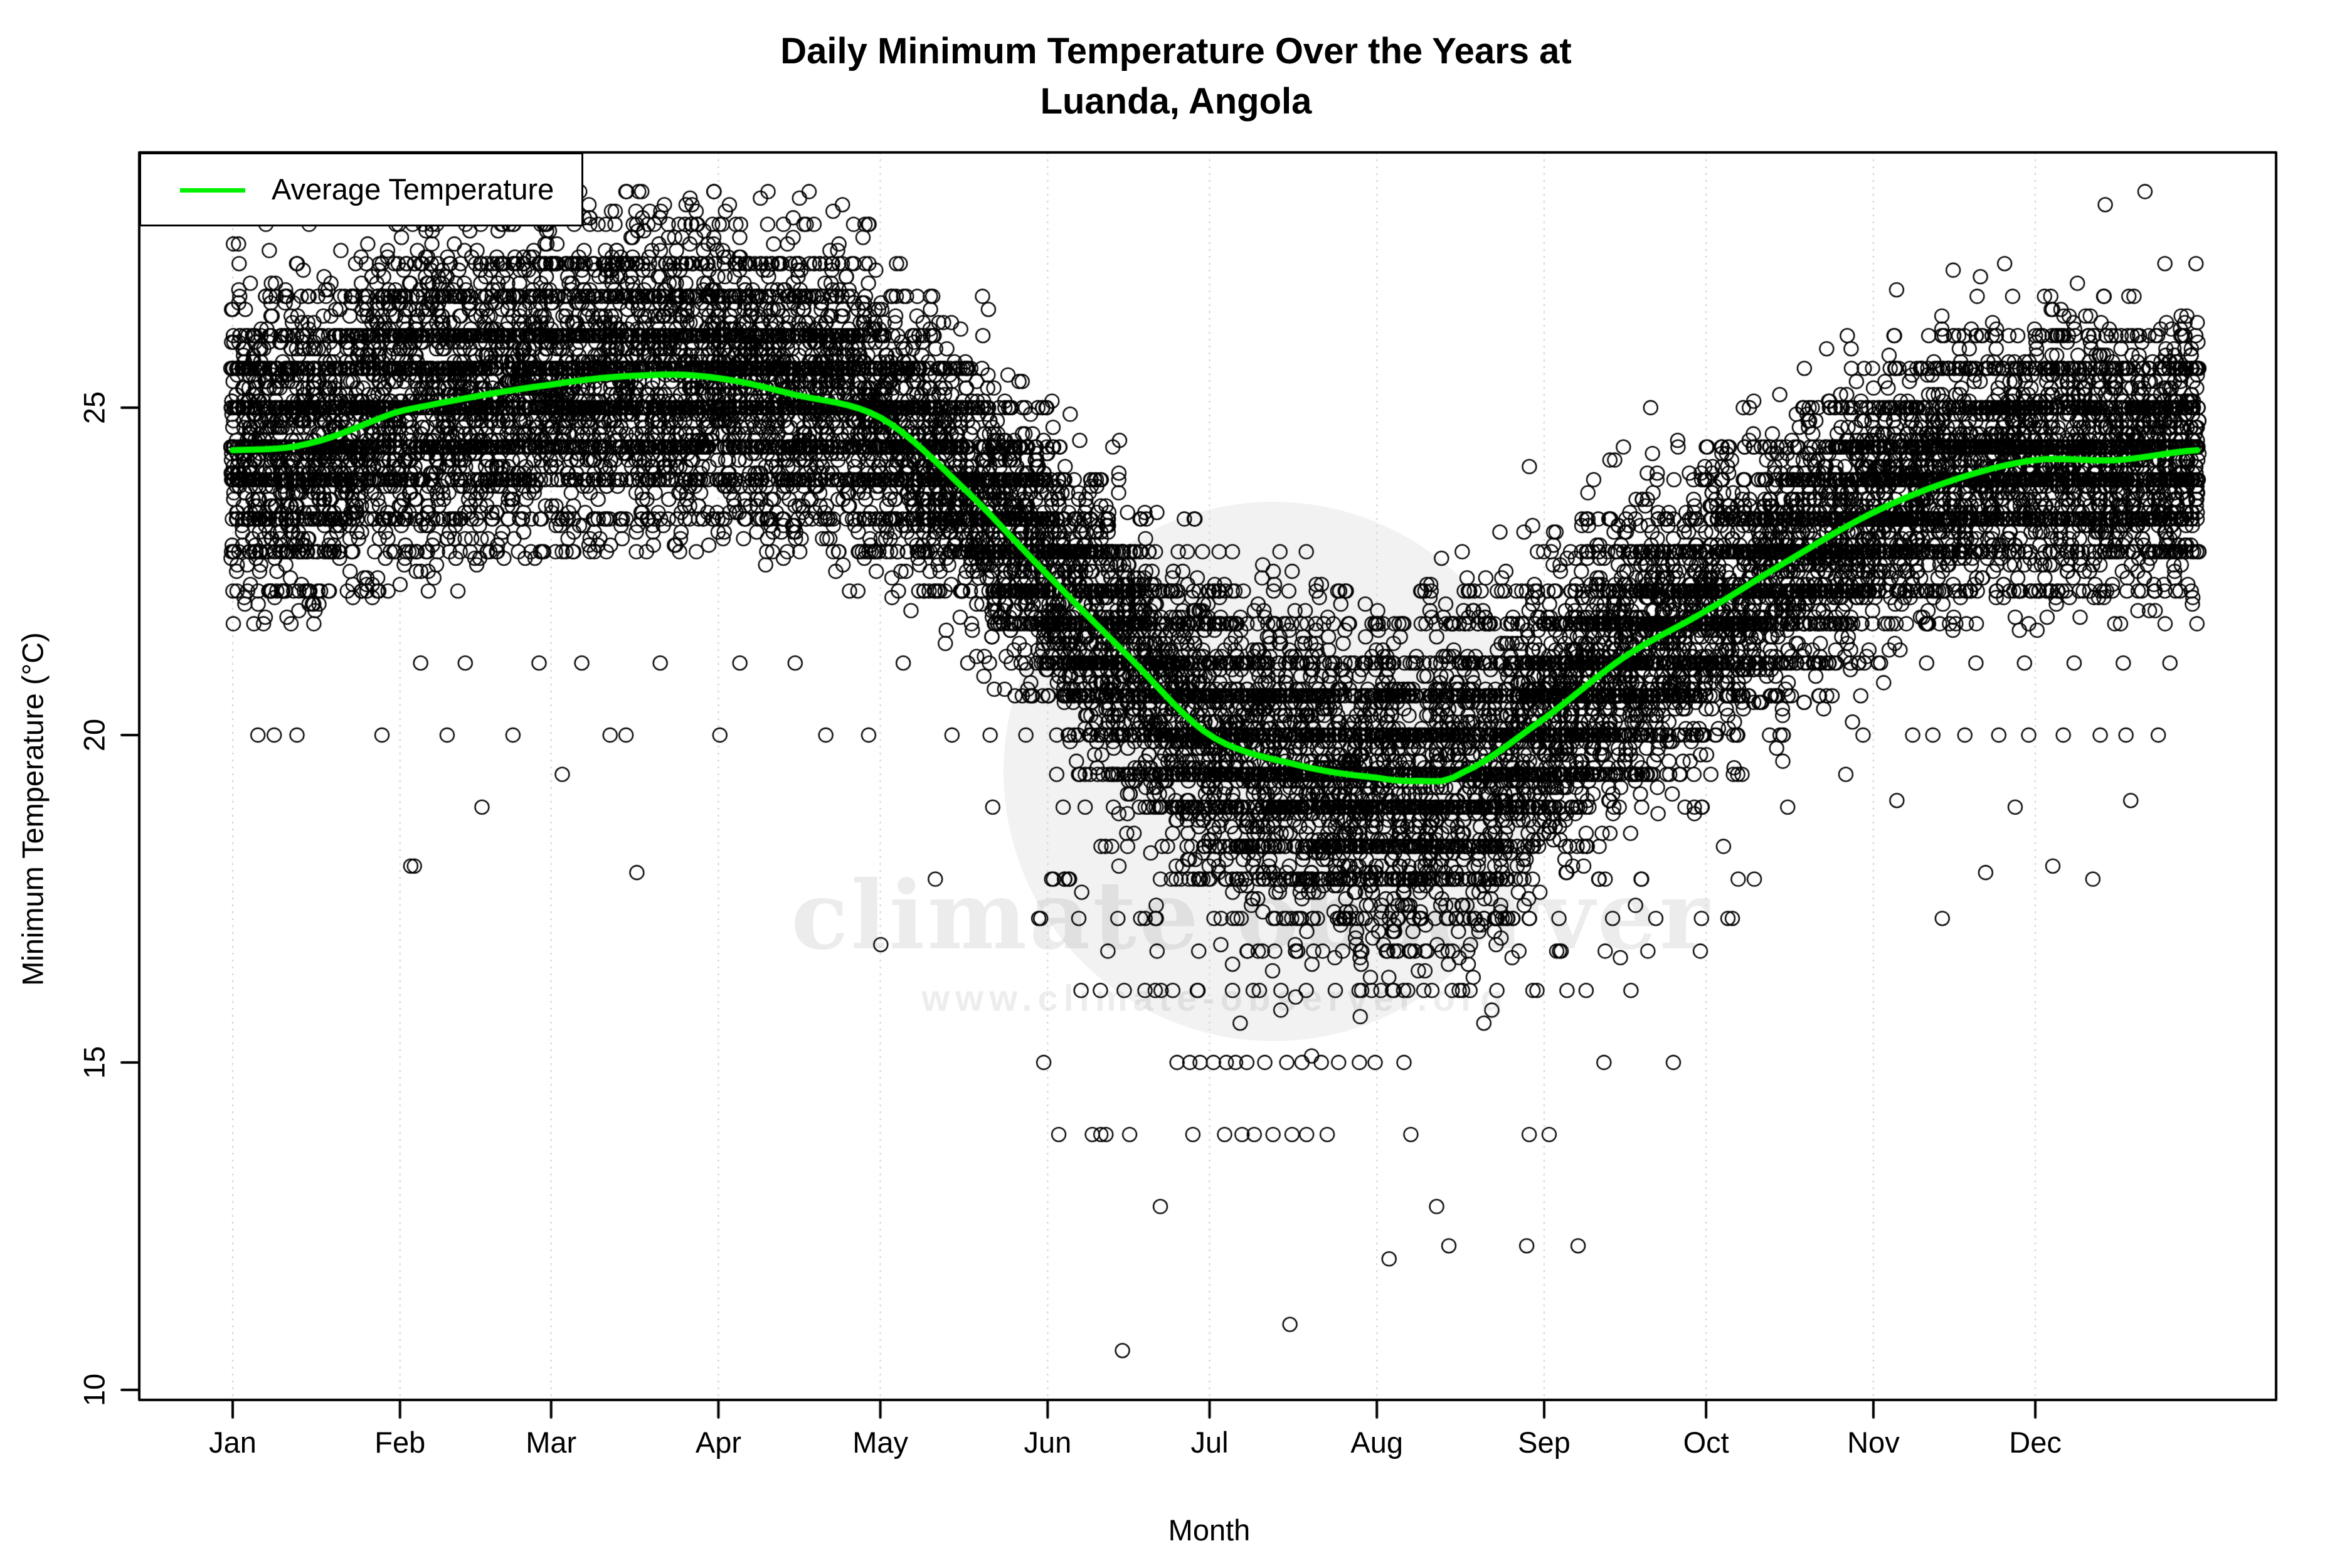 The height and width of the screenshot is (1568, 2352). What do you see at coordinates (233, 1442) in the screenshot?
I see `x-tick-label-jan: Jan` at bounding box center [233, 1442].